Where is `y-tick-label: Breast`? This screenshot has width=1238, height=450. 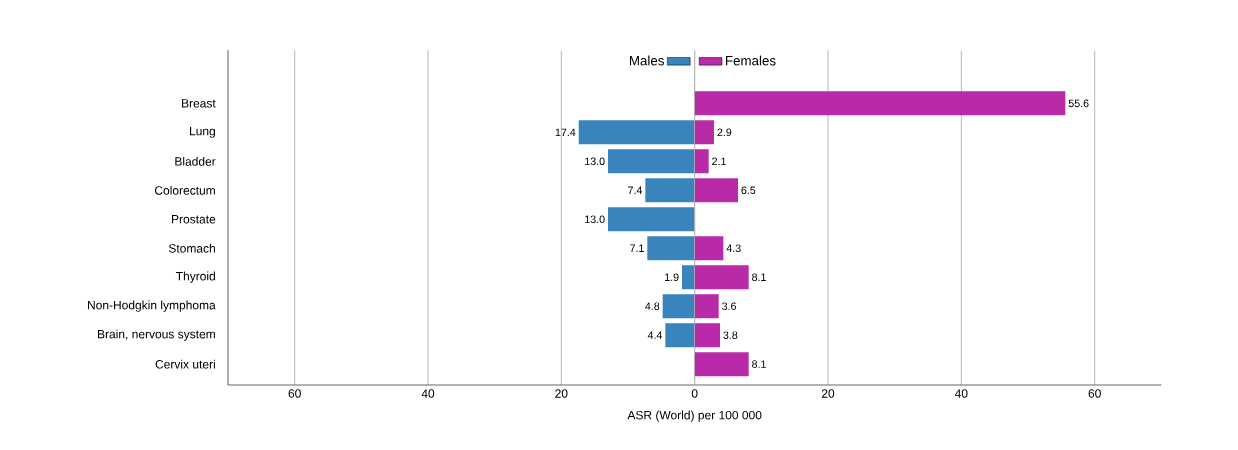 y-tick-label: Breast is located at coordinates (199, 103).